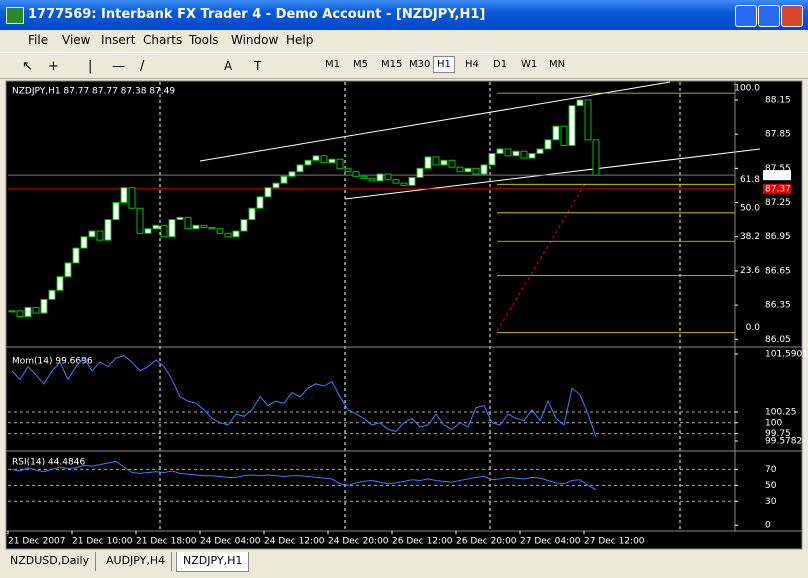  Describe the element at coordinates (422, 542) in the screenshot. I see `x-tick-label: 26 Dec 12:00` at that location.